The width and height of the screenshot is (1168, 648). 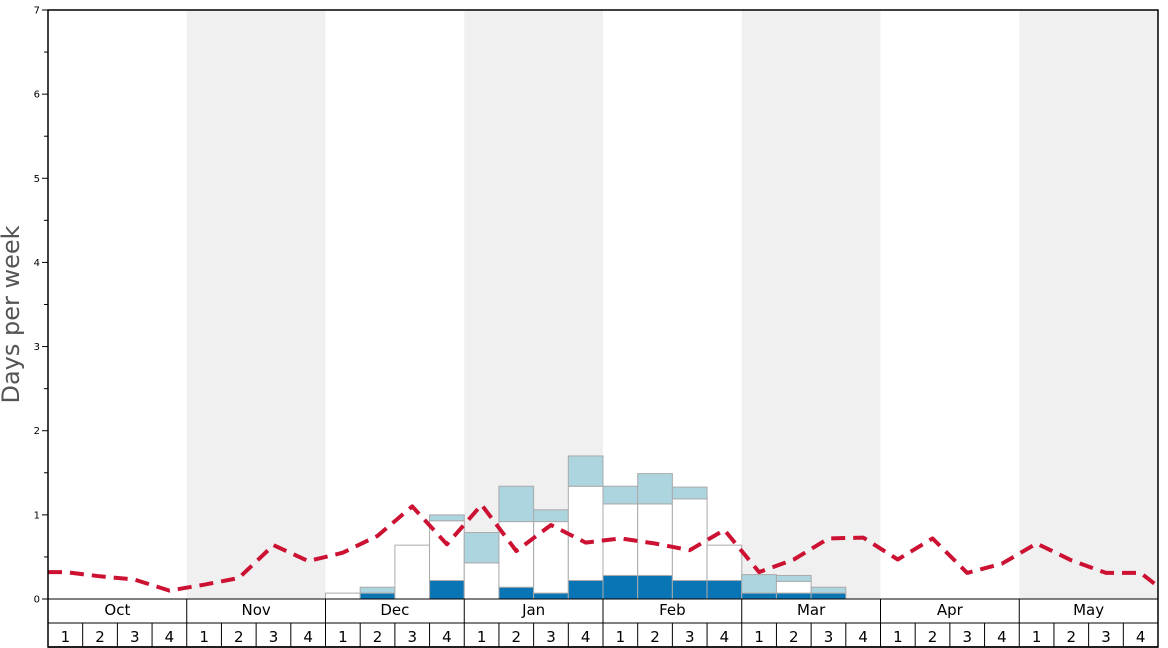 What do you see at coordinates (759, 637) in the screenshot?
I see `week-label-mar-1: 1` at bounding box center [759, 637].